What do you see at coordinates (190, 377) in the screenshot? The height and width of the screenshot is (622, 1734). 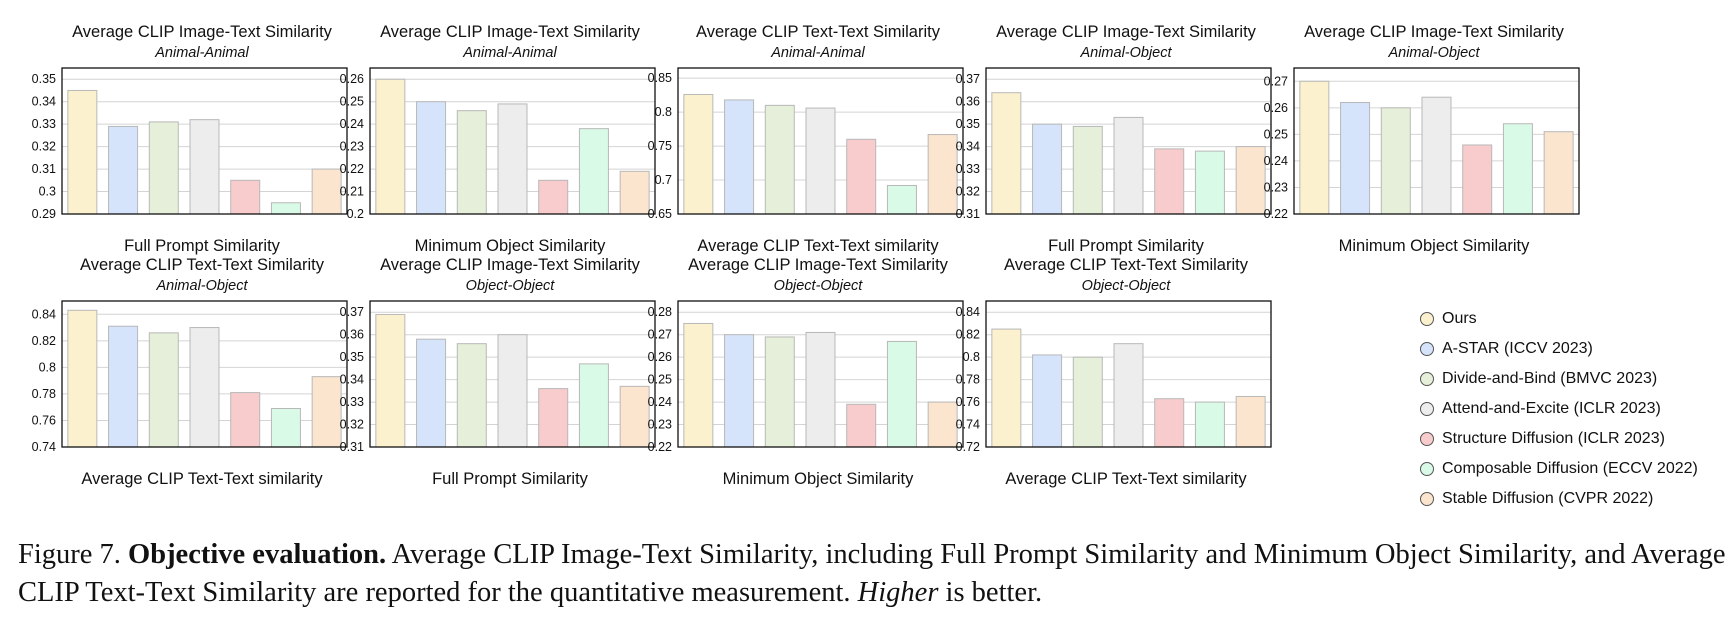 I see `bar-chart-svg: 0.74 0.76 0.78 0.8 0.82 0.84` at bounding box center [190, 377].